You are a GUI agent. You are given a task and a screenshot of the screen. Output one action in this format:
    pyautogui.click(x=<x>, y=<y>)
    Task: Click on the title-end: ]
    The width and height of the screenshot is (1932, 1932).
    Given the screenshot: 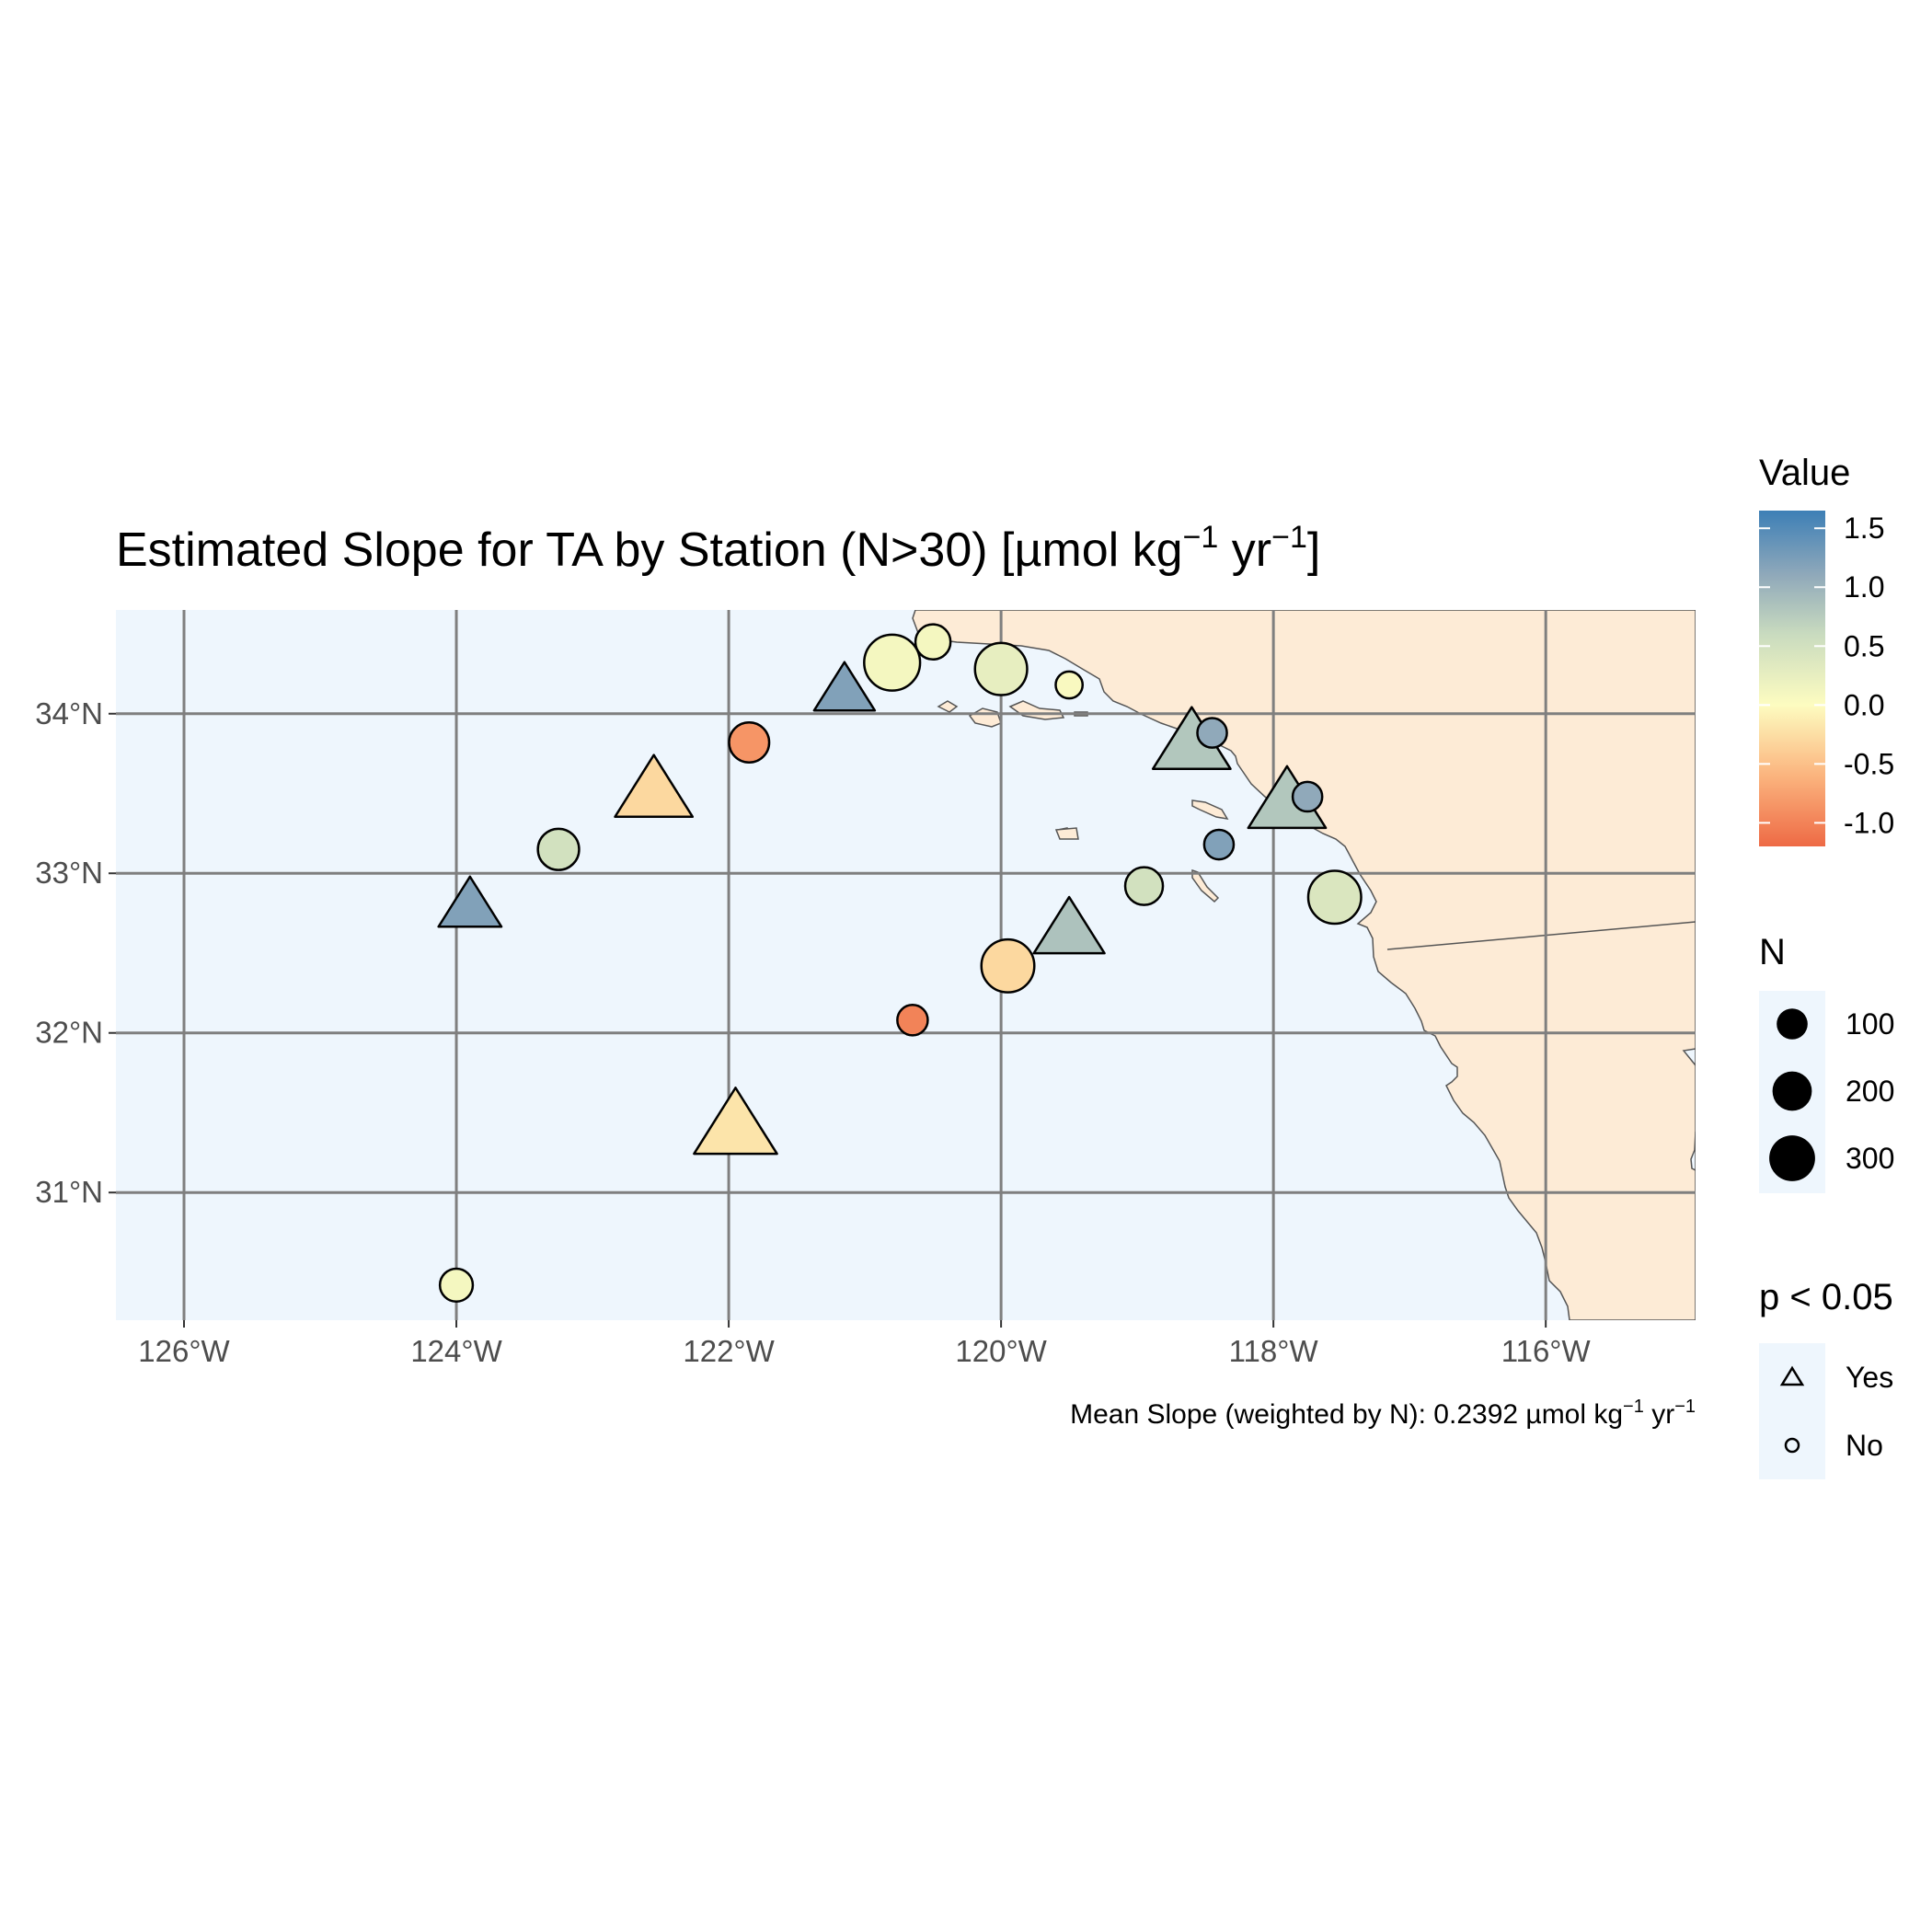 What is the action you would take?
    pyautogui.click(x=1313, y=550)
    